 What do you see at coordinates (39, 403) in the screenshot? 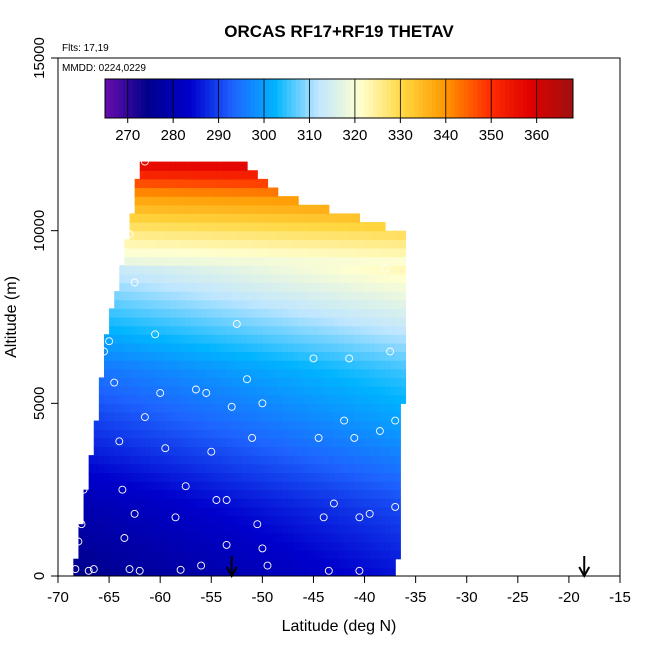
I see `y-tick-label: 5000` at bounding box center [39, 403].